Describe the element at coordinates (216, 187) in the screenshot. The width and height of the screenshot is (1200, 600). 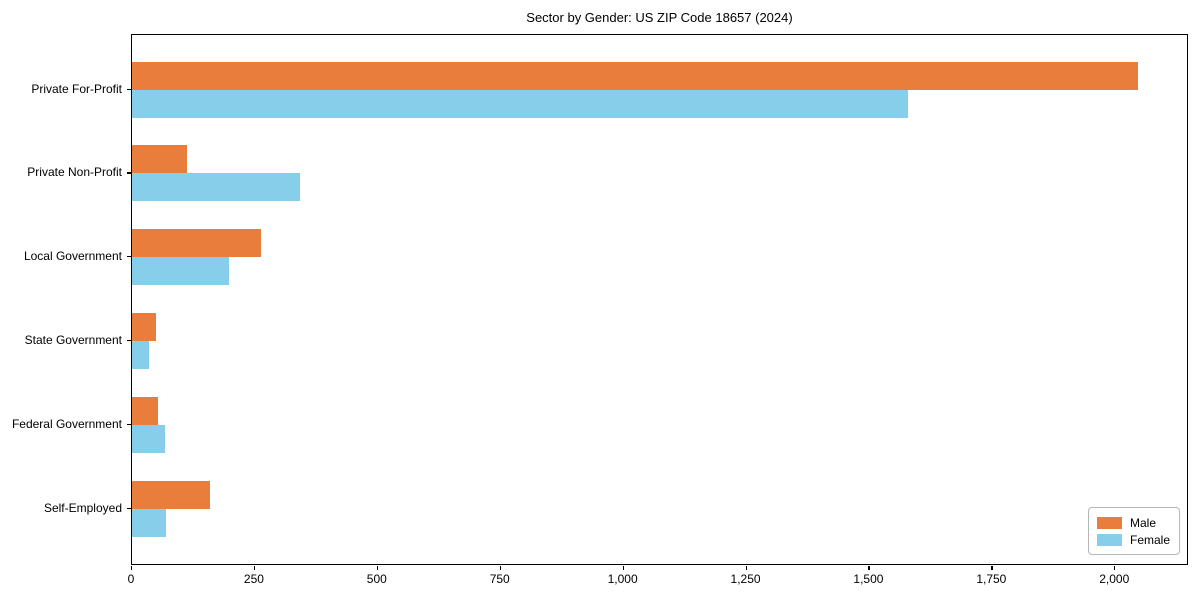
I see `bar-female-private-non-profit` at that location.